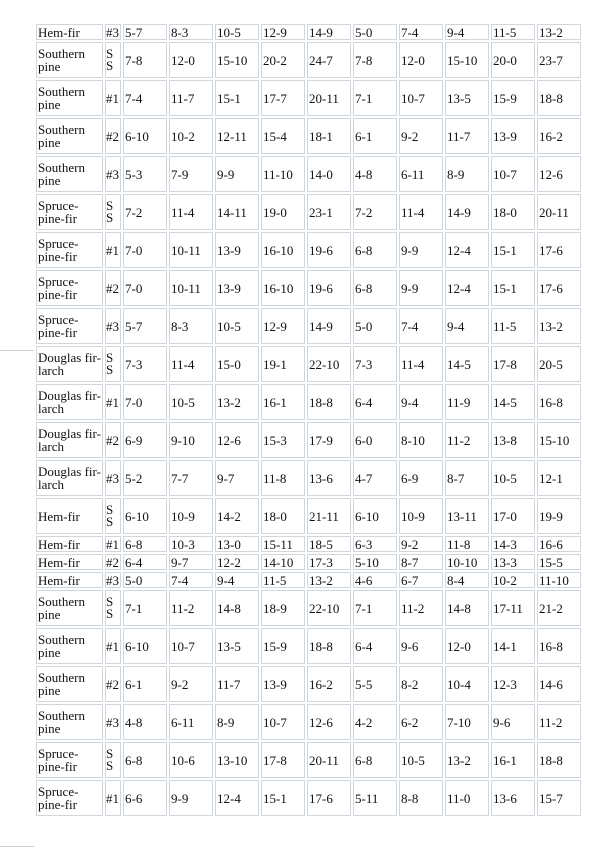 Image resolution: width=599 pixels, height=863 pixels. What do you see at coordinates (375, 250) in the screenshot?
I see `span-value-cell: 6-8` at bounding box center [375, 250].